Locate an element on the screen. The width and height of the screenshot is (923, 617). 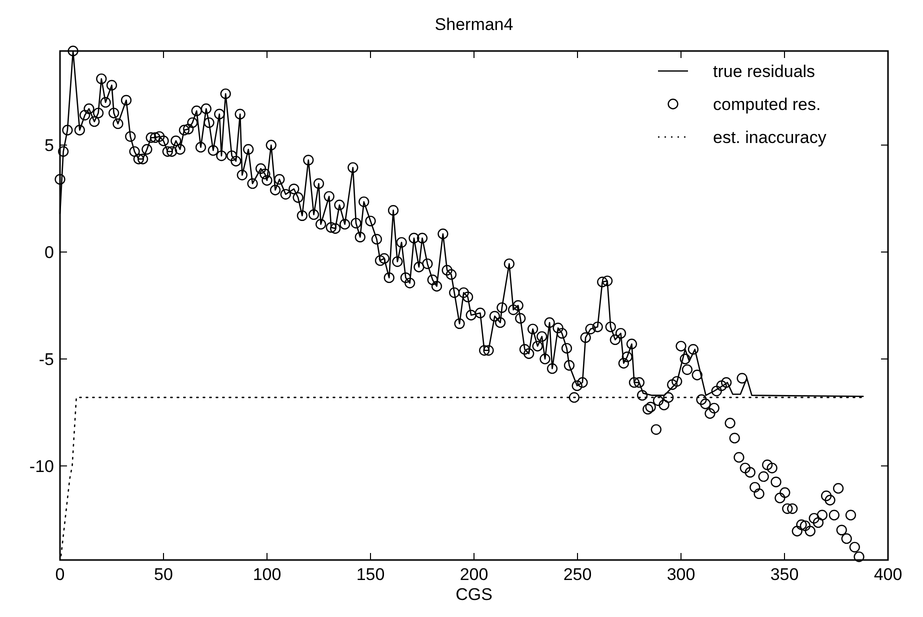
legend-label: est. inaccuracy is located at coordinates (770, 137).